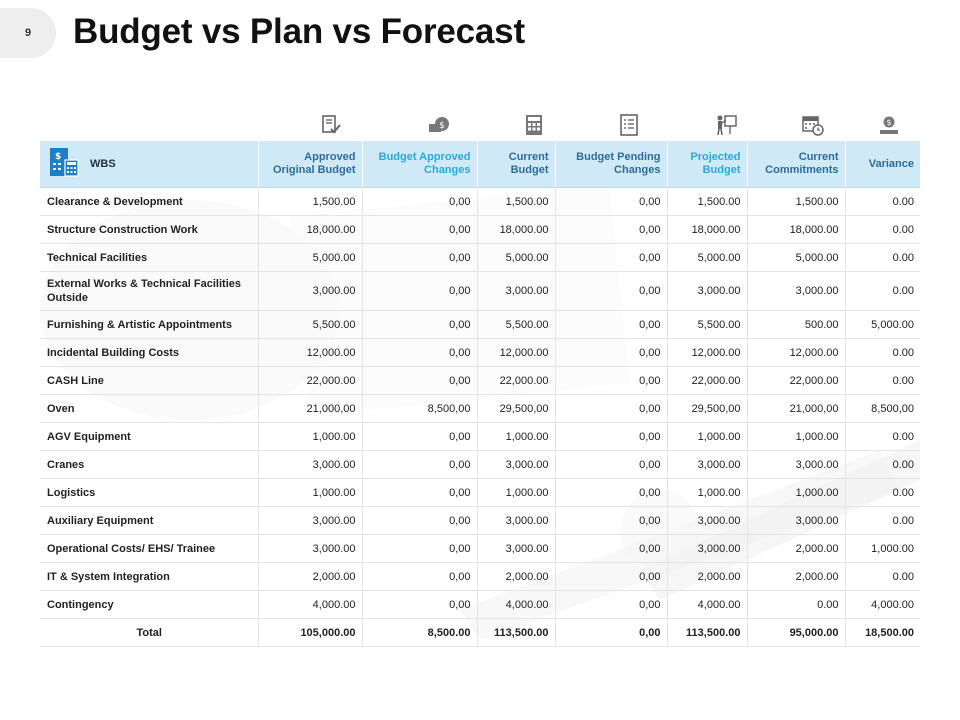 The image size is (960, 720). I want to click on total-approved-cell: 105,000.00, so click(310, 632).